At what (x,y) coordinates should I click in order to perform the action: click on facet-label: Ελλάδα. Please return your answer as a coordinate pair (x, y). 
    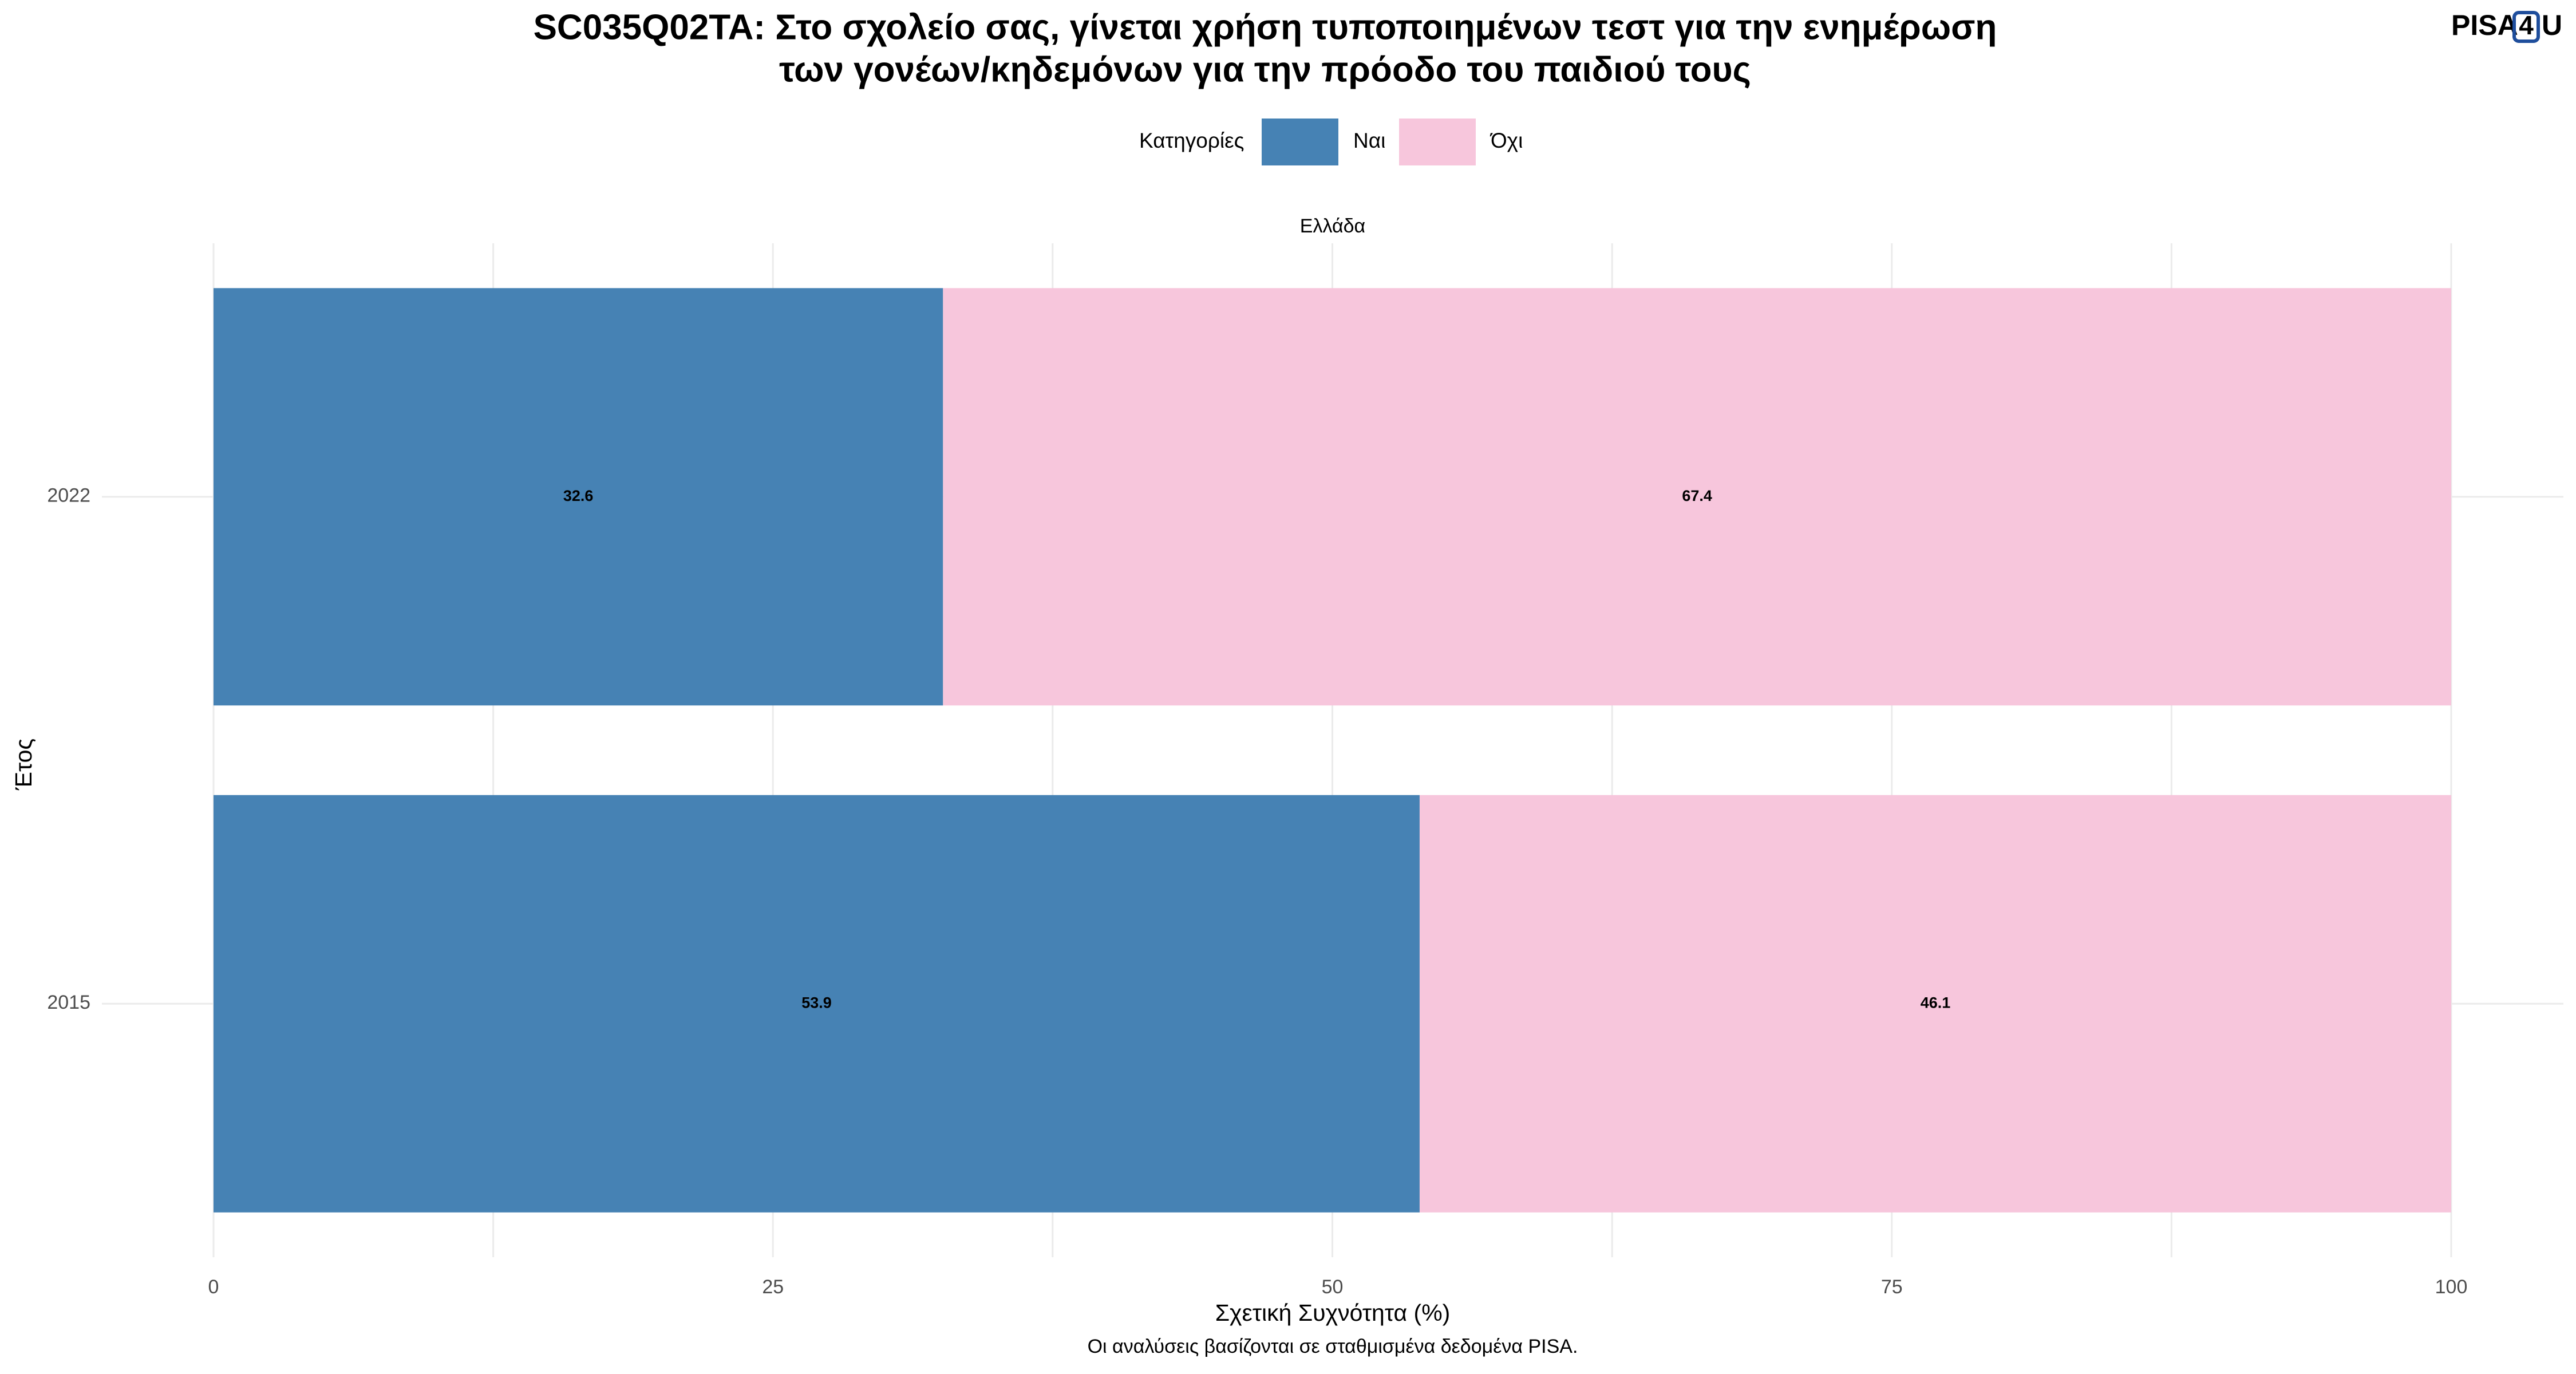
    Looking at the image, I should click on (1332, 226).